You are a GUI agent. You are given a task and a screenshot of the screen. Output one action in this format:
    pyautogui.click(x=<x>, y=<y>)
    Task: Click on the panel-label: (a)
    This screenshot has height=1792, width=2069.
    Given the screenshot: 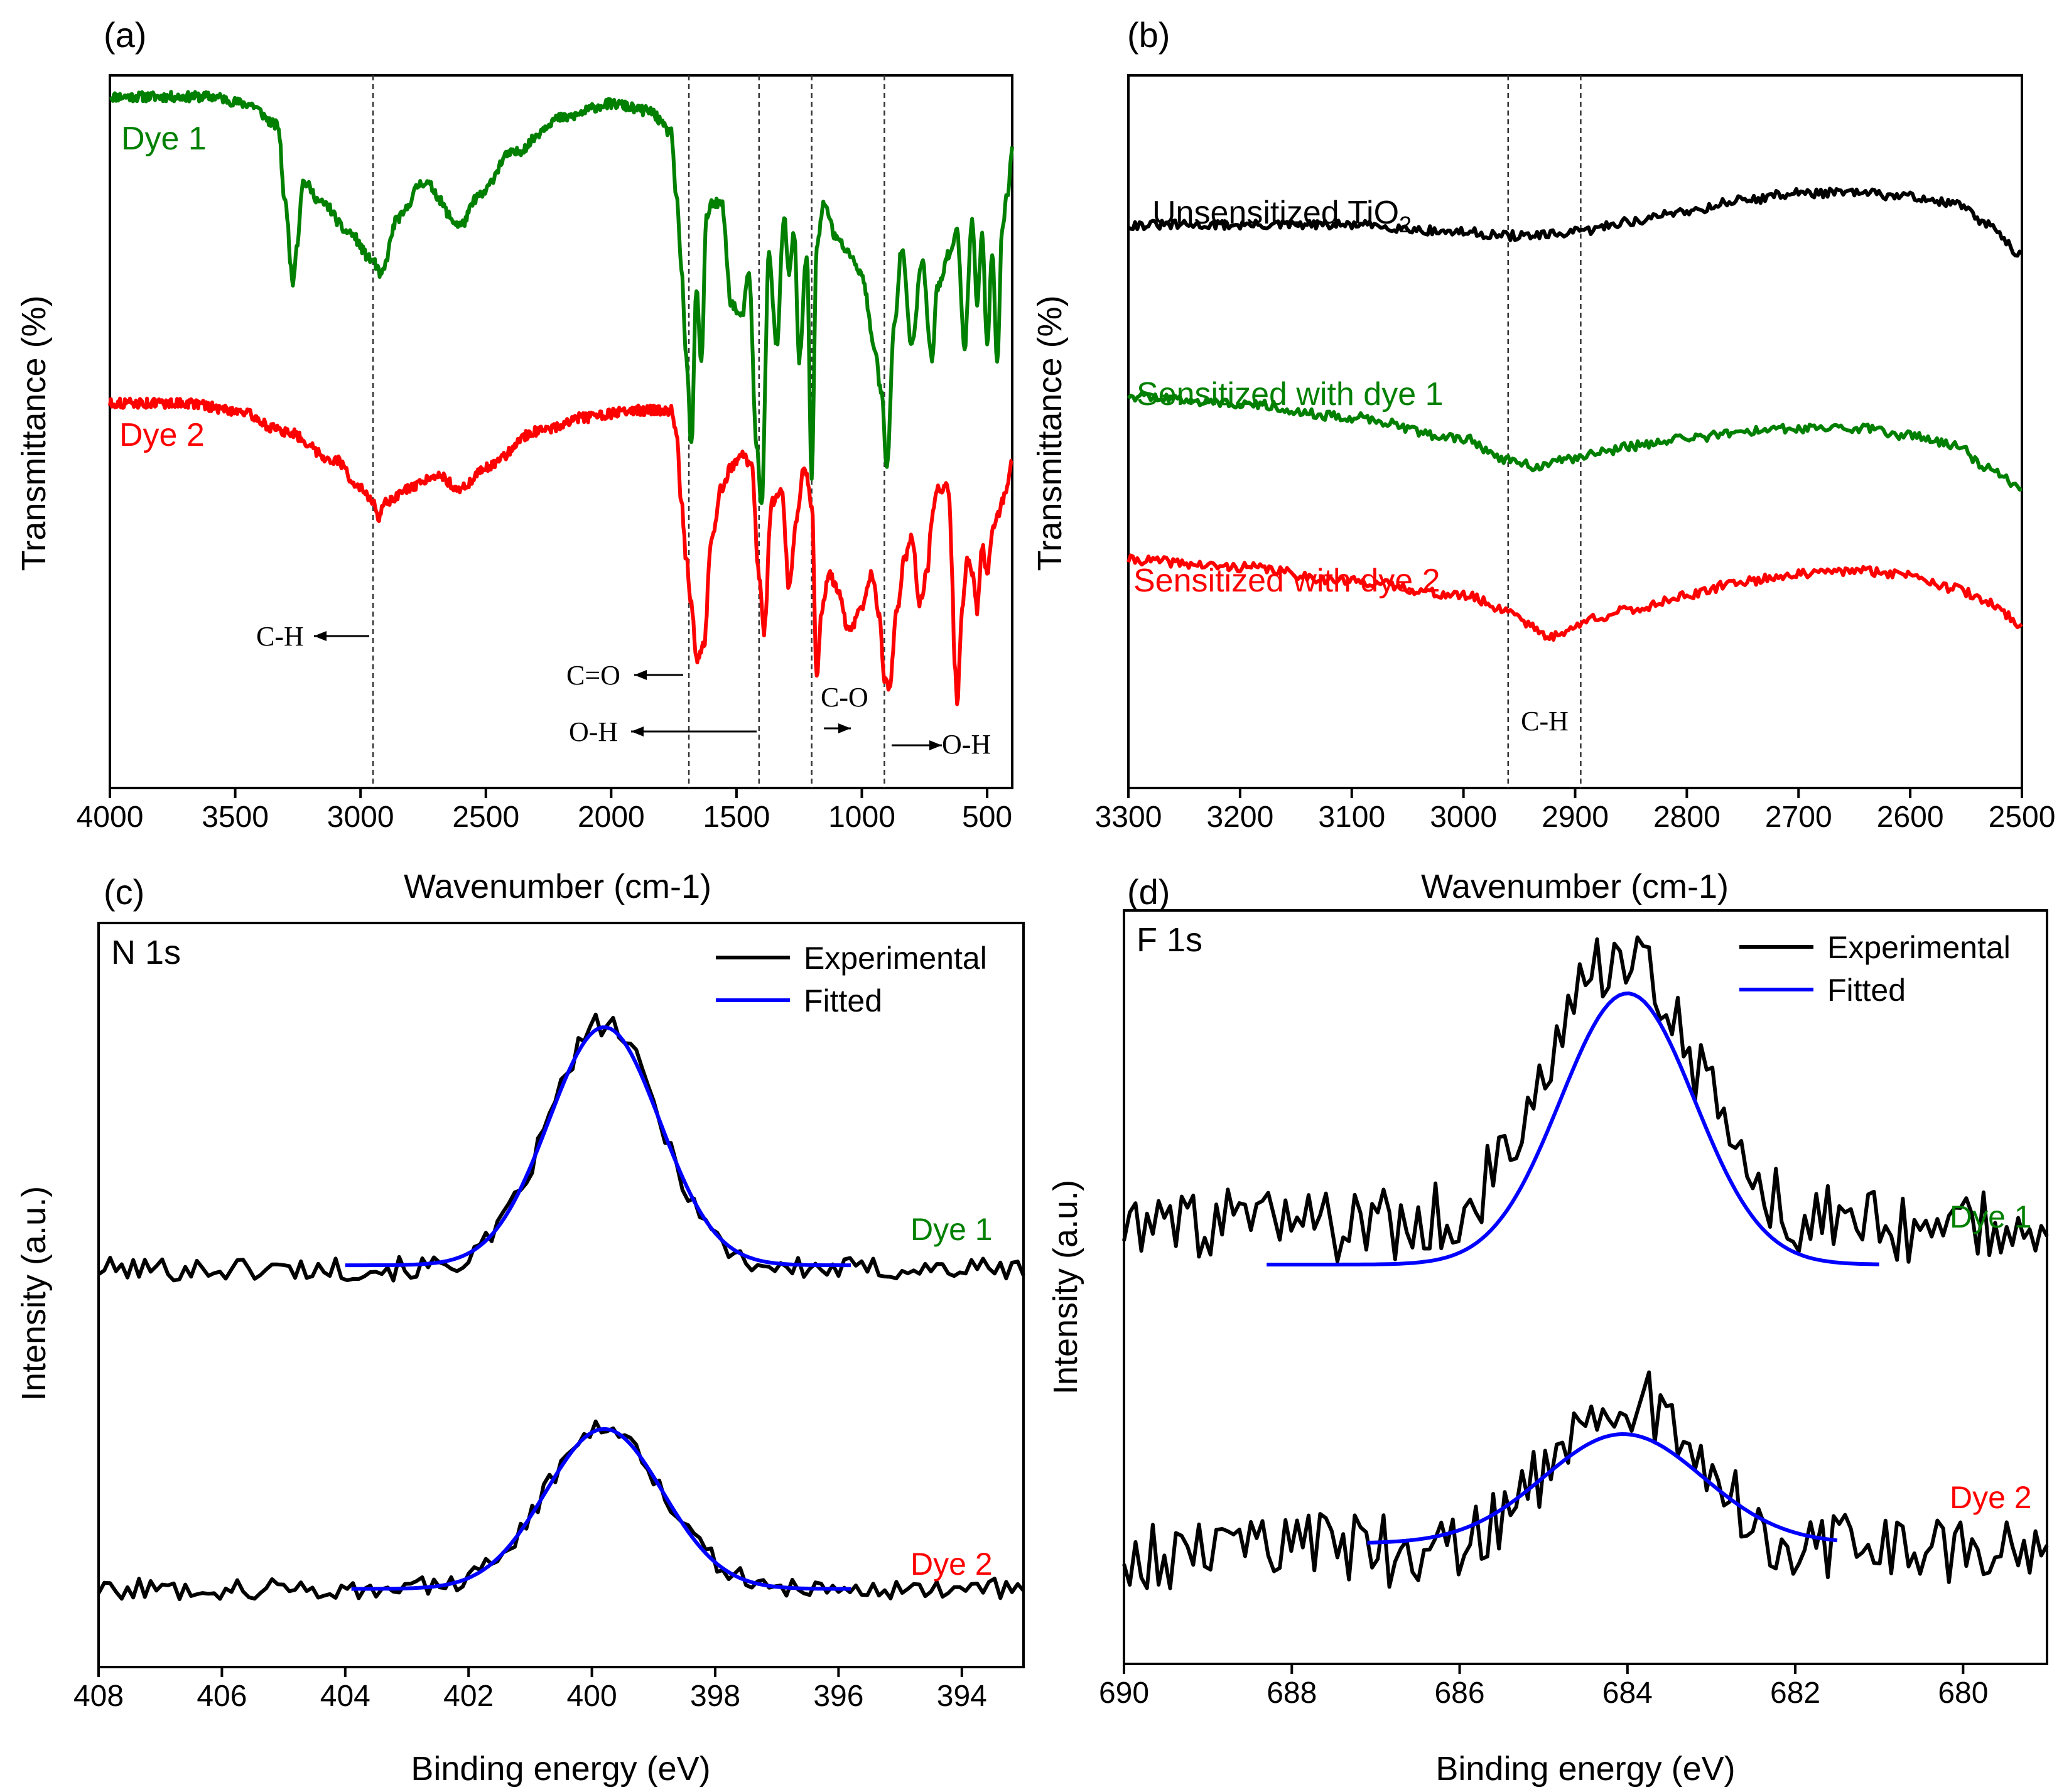 What is the action you would take?
    pyautogui.click(x=125, y=35)
    